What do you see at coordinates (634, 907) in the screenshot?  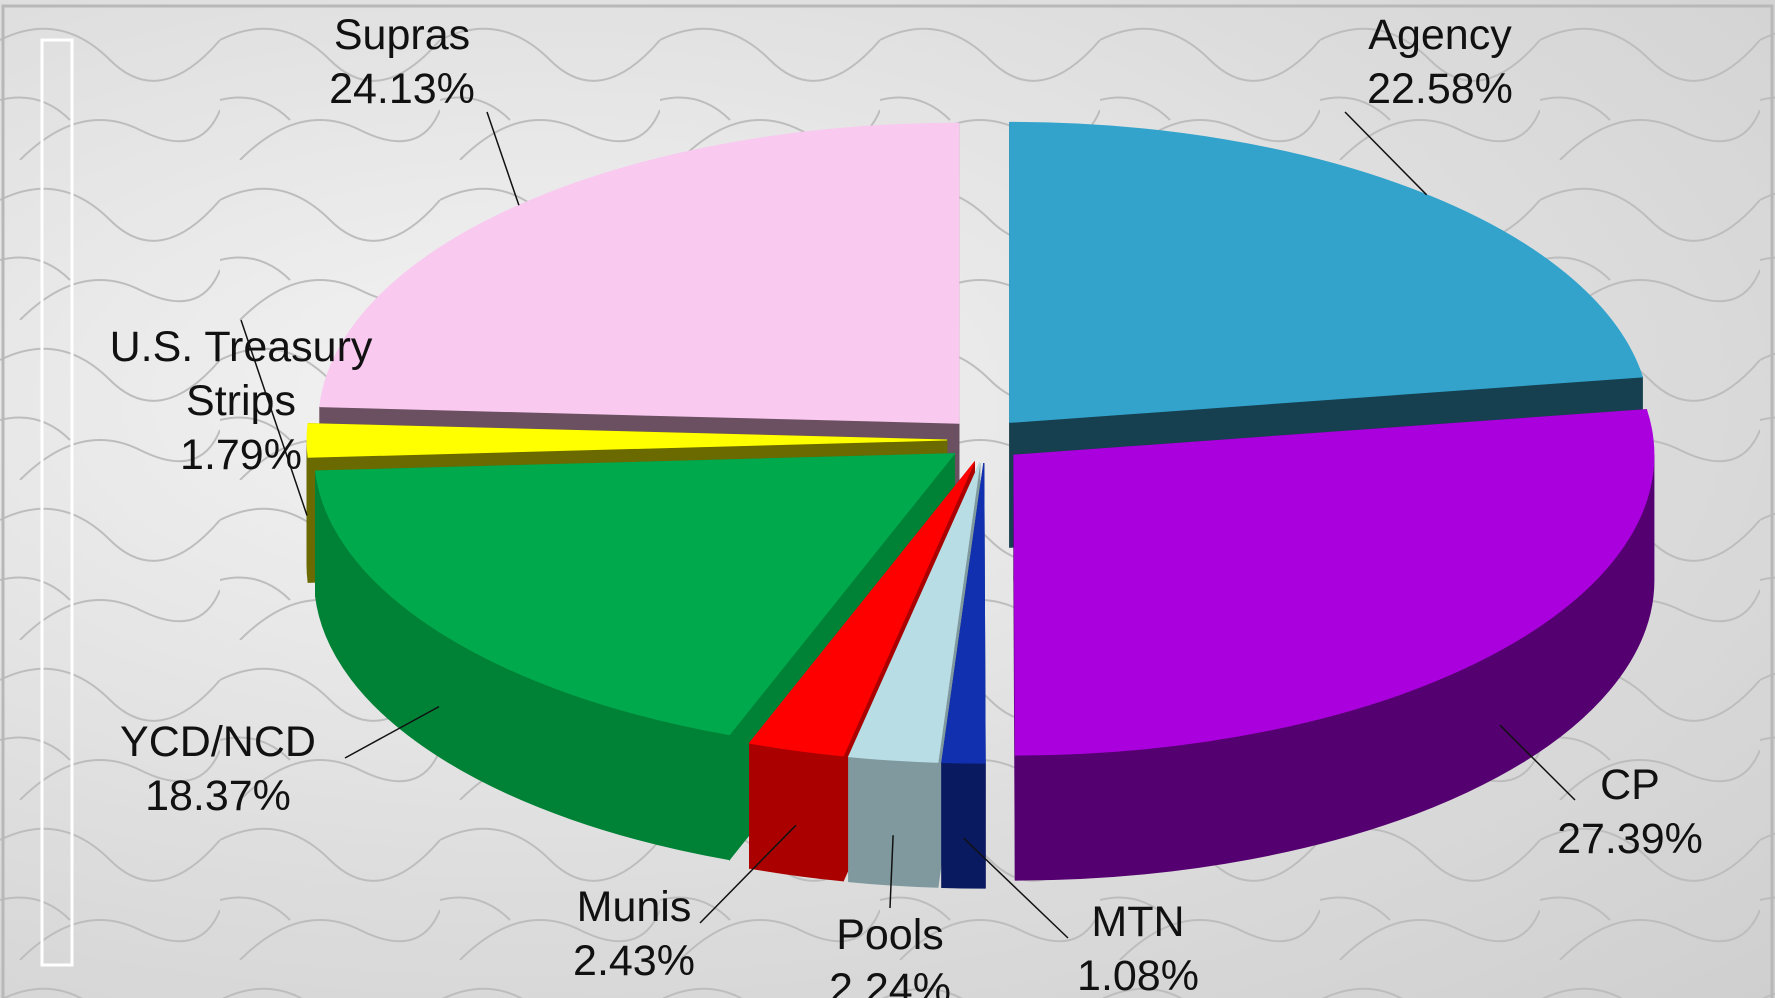 I see `category-label: Munis` at bounding box center [634, 907].